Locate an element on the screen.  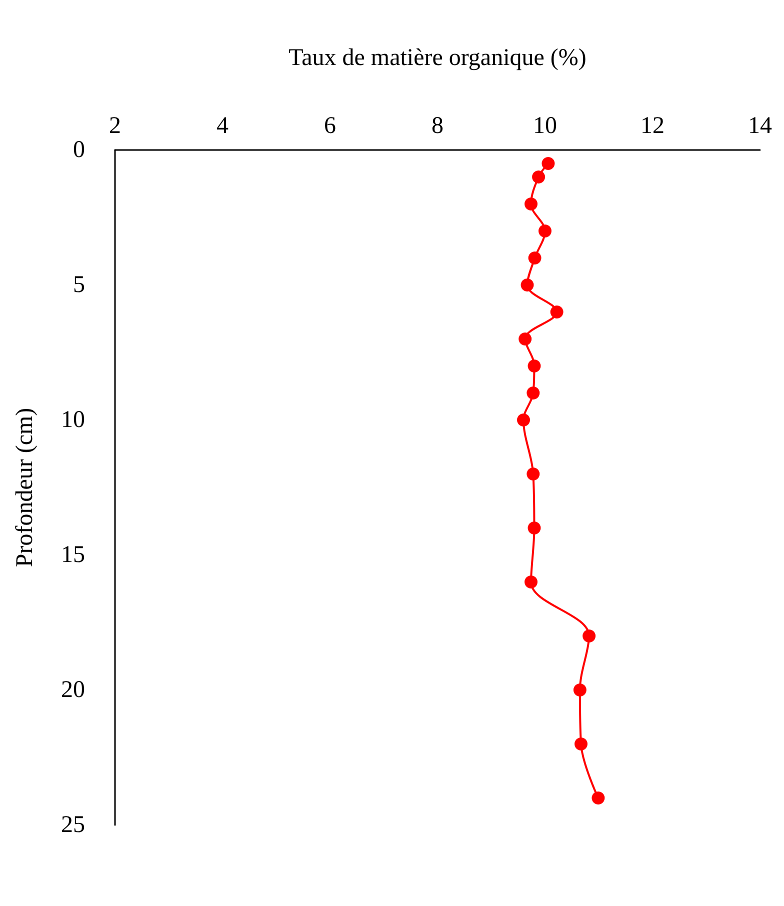
y-tick-label: 5 is located at coordinates (79, 285).